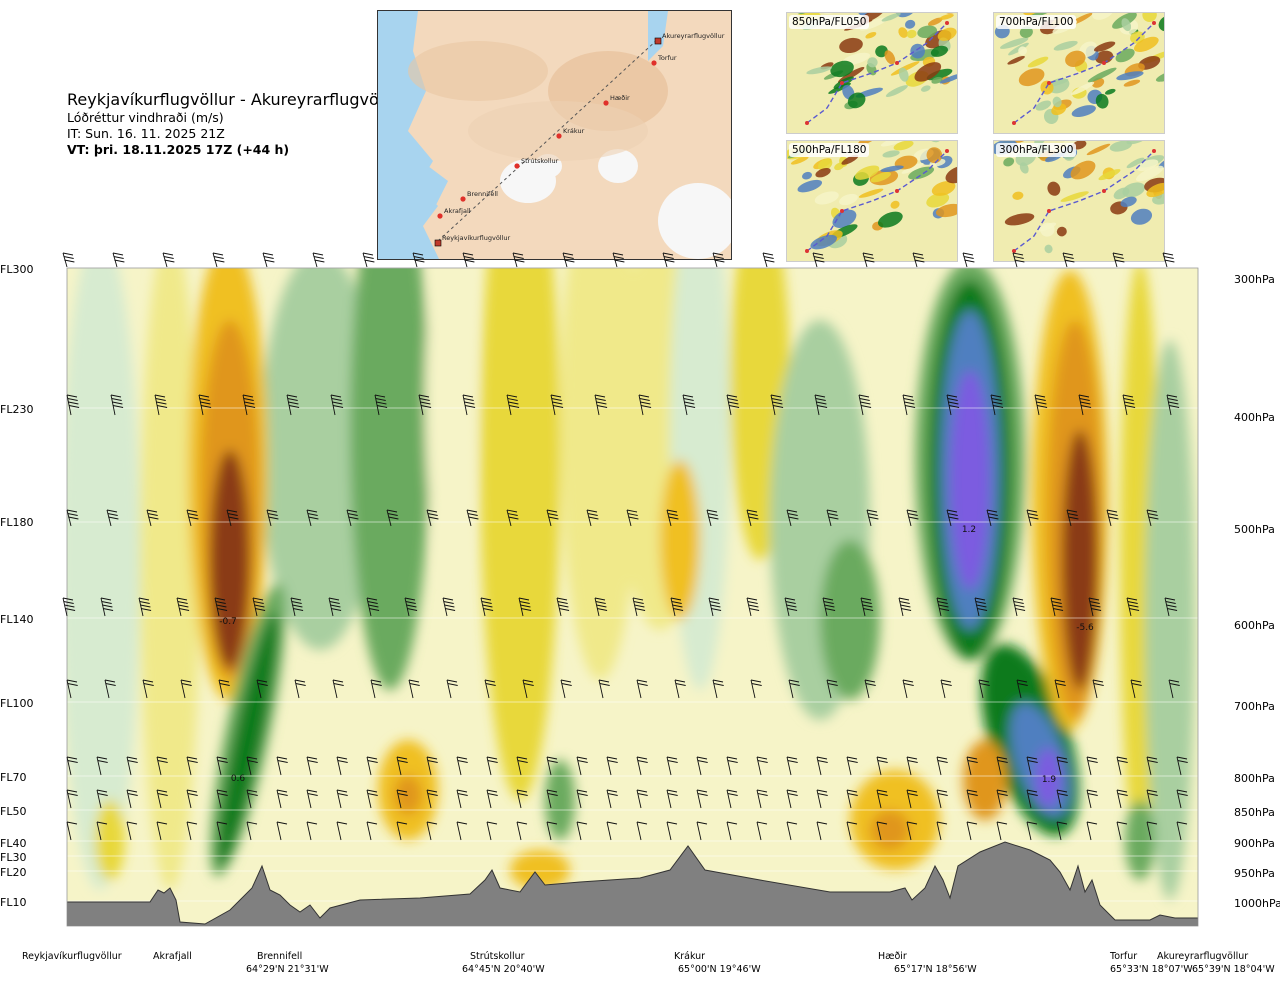 This screenshot has width=1280, height=981. Describe the element at coordinates (872, 73) in the screenshot. I see `thumb-850: 850hPa/FL050` at that location.